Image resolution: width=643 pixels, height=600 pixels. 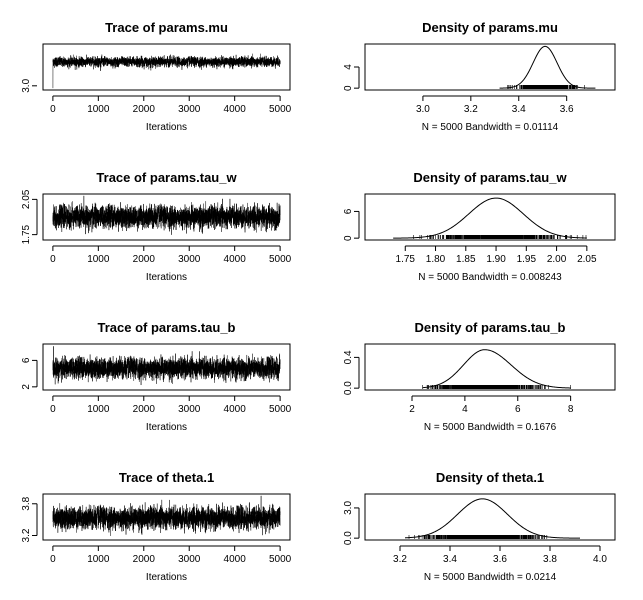 I want to click on density-panel-3-x-tick-label: 4, so click(x=465, y=409).